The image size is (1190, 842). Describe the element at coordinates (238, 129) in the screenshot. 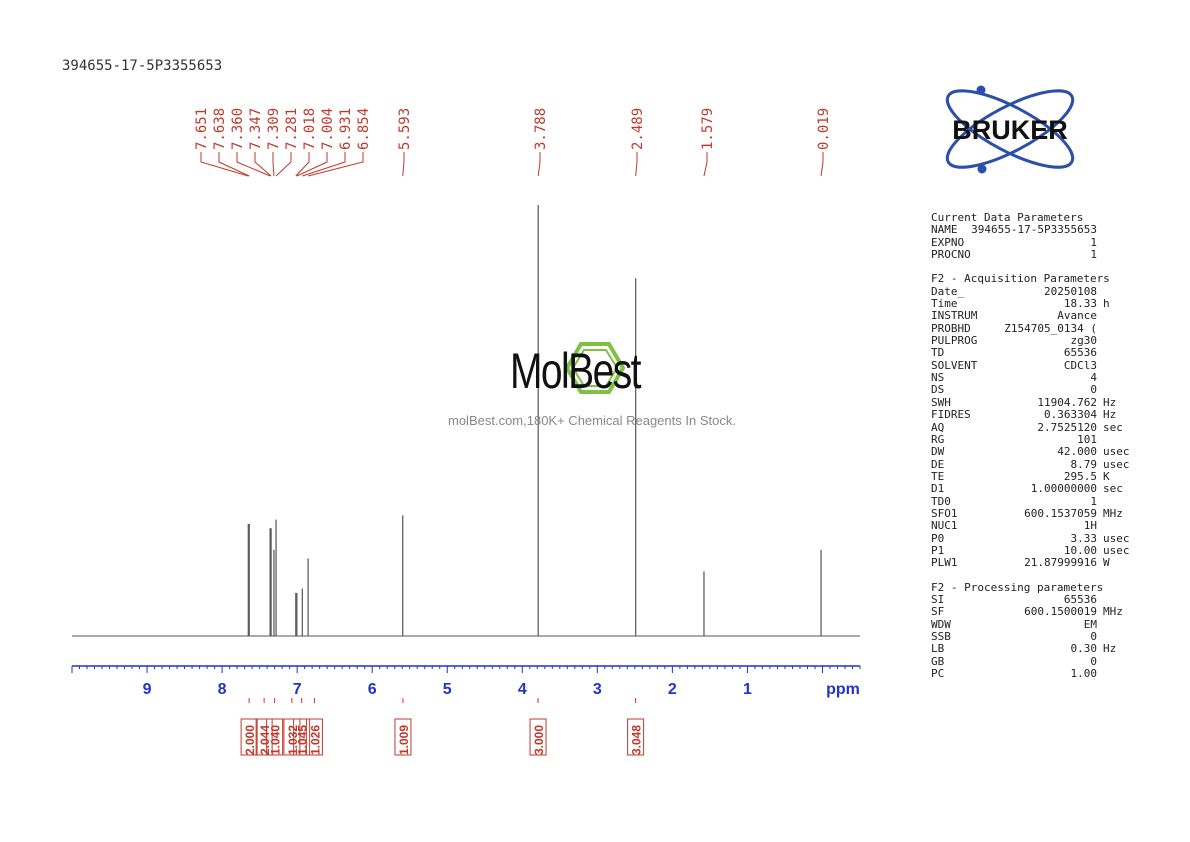

I see `peak-label: 7.360` at that location.